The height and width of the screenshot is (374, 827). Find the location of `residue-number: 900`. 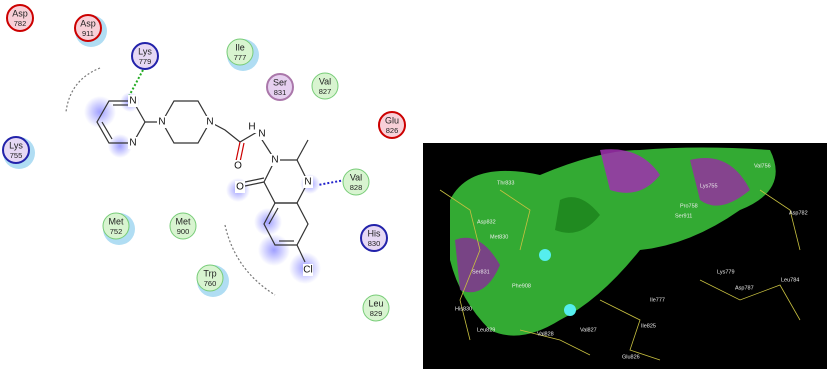

residue-number: 900 is located at coordinates (183, 231).